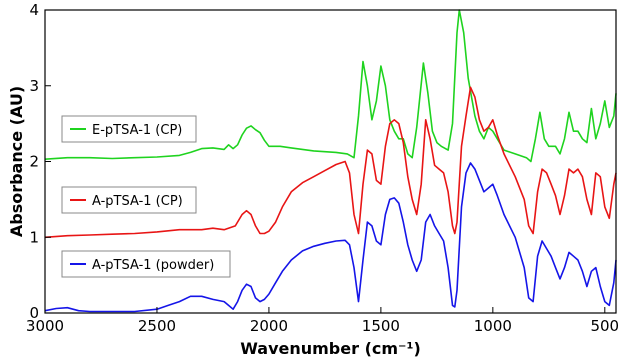 The width and height of the screenshot is (630, 358). I want to click on y-tick-label: 4, so click(34, 10).